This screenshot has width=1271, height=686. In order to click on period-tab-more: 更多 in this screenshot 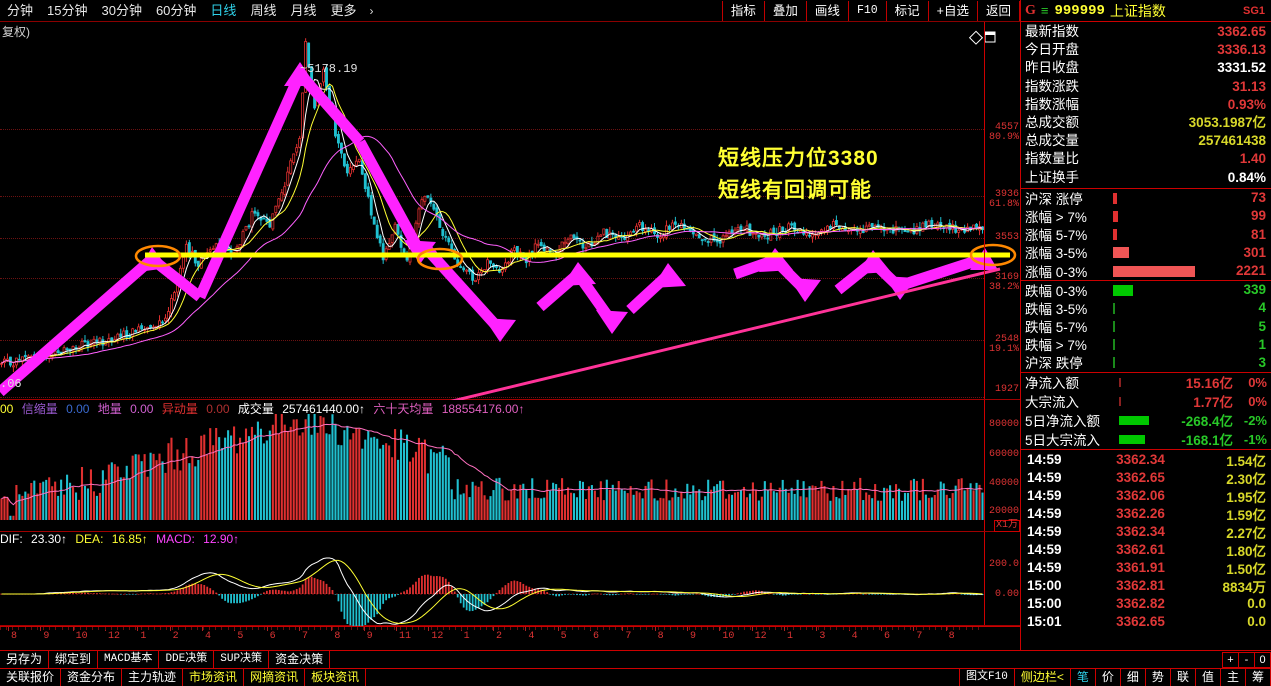, I will do `click(343, 10)`.